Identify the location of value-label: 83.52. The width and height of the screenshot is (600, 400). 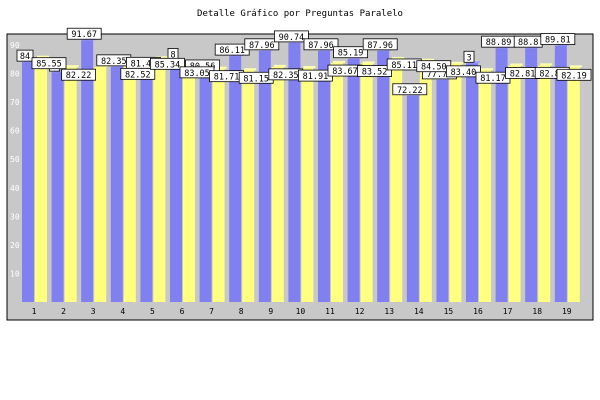
(375, 73).